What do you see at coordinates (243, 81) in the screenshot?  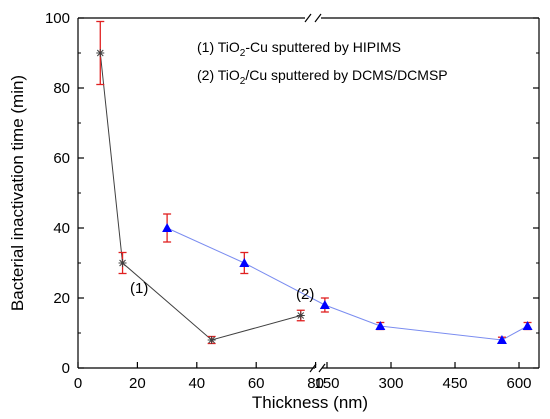 I see `legend-entry-2-sub: 2` at bounding box center [243, 81].